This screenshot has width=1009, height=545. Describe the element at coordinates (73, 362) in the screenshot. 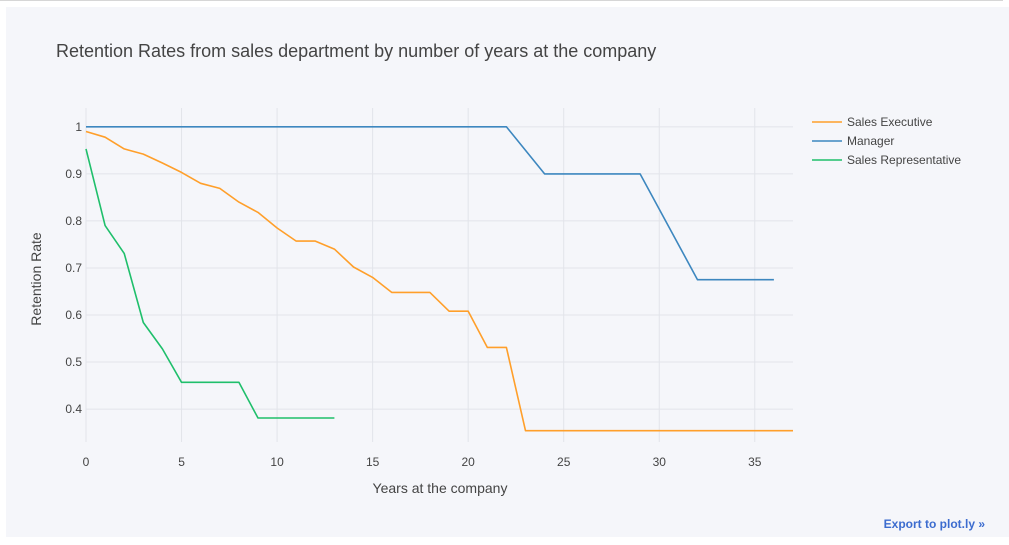

I see `y-tick-label: 0.5` at that location.